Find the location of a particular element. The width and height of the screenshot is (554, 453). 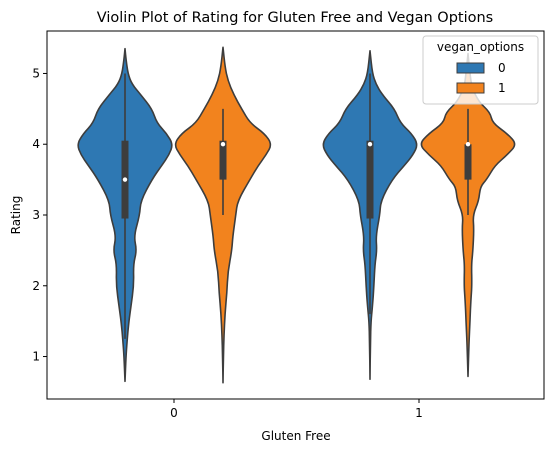

legend-entry-label: 0 is located at coordinates (502, 68).